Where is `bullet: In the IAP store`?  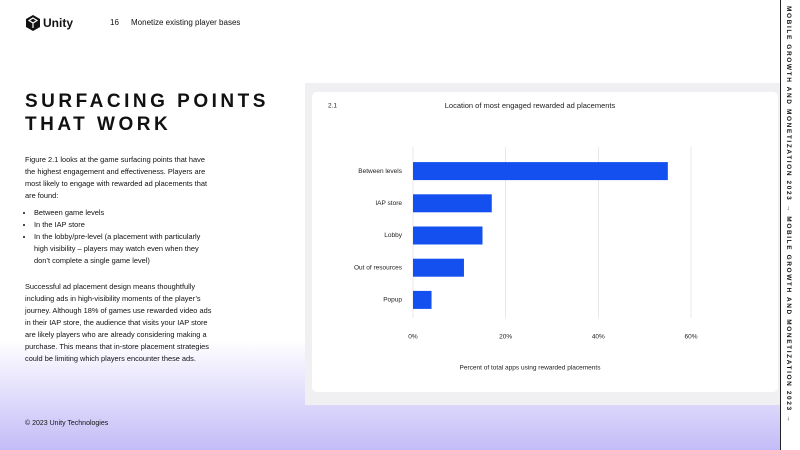 bullet: In the IAP store is located at coordinates (123, 225).